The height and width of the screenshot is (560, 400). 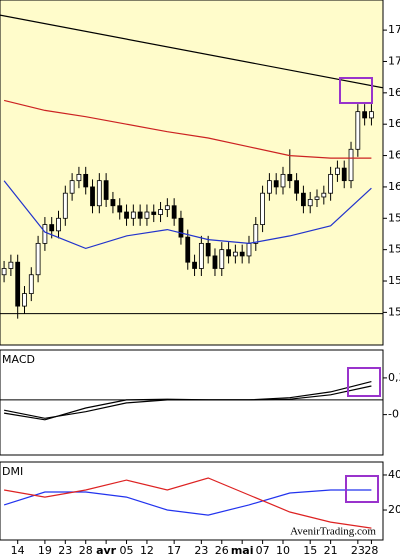 I want to click on x-tick-label: 10, so click(x=283, y=550).